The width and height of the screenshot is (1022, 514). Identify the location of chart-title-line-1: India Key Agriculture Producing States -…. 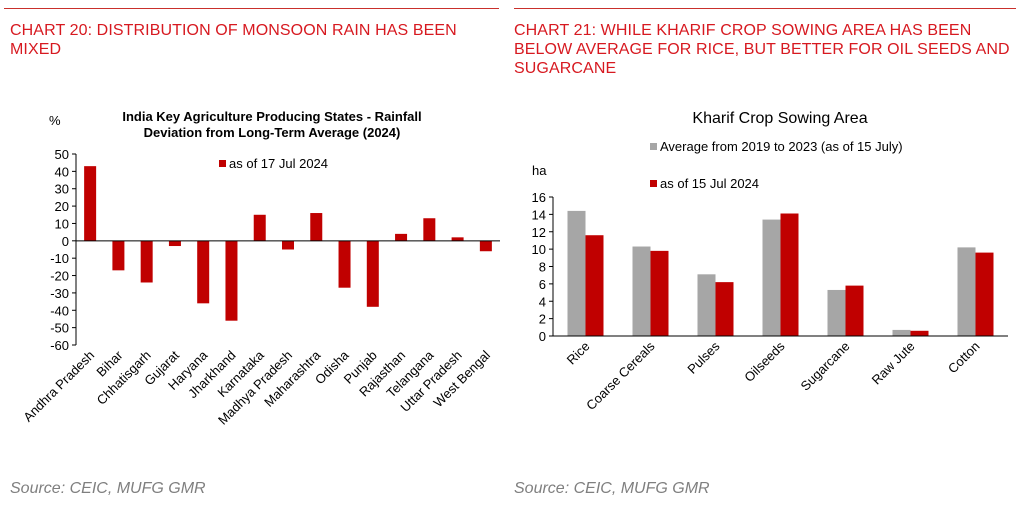
(271, 116).